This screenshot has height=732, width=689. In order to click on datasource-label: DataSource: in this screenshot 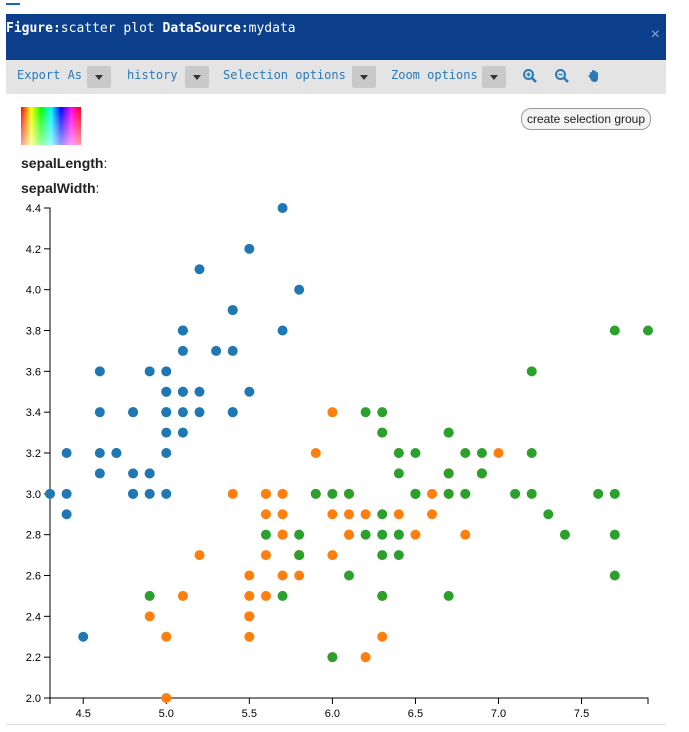, I will do `click(205, 28)`.